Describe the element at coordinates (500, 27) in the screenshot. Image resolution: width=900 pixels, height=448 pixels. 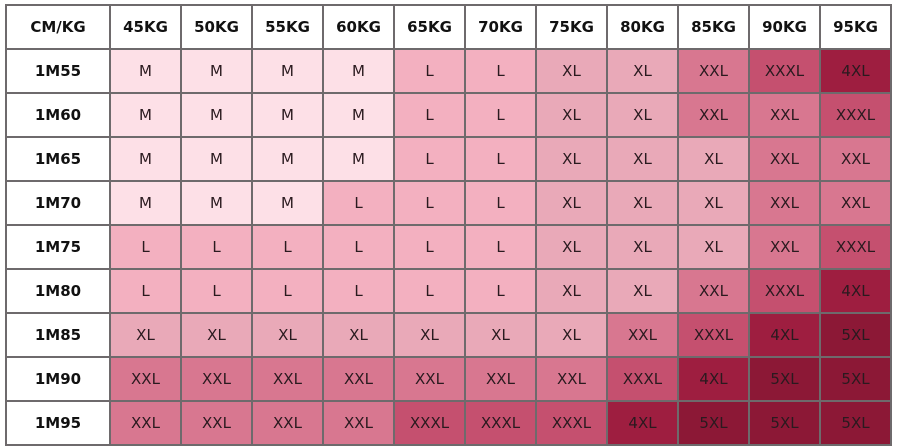
I see `weight-header: 70KG` at that location.